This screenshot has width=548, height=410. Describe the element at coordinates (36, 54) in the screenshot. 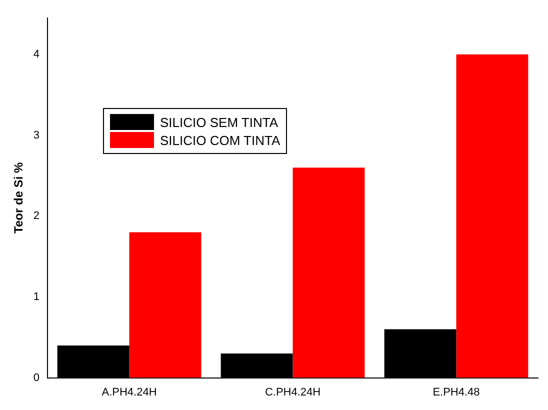

I see `y-tick-label: 4` at that location.